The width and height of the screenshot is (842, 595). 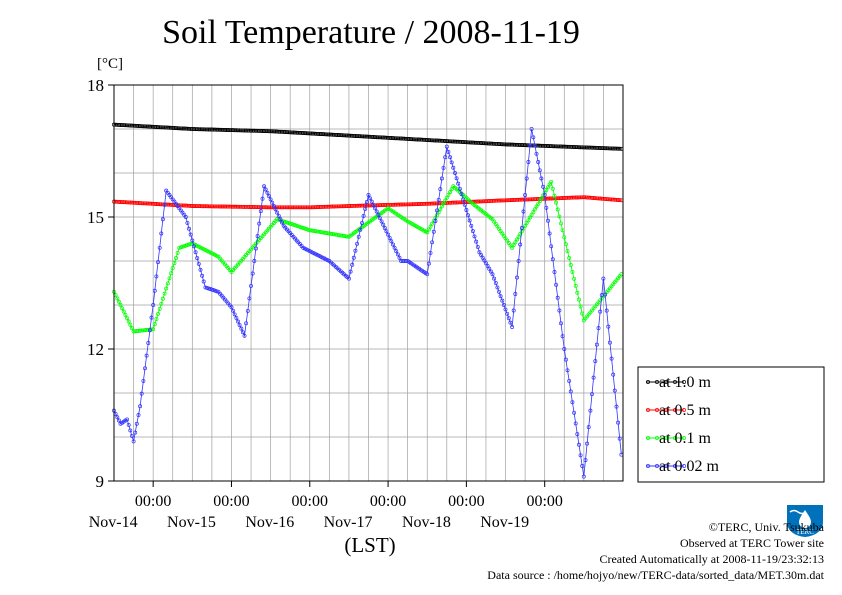 I want to click on x-tick-date: Nov-19, so click(x=504, y=522).